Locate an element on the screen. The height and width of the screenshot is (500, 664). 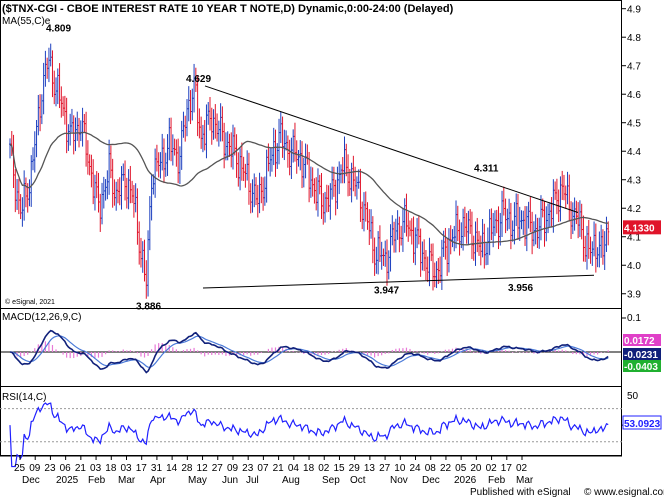
macd-signal-line is located at coordinates (309, 351).